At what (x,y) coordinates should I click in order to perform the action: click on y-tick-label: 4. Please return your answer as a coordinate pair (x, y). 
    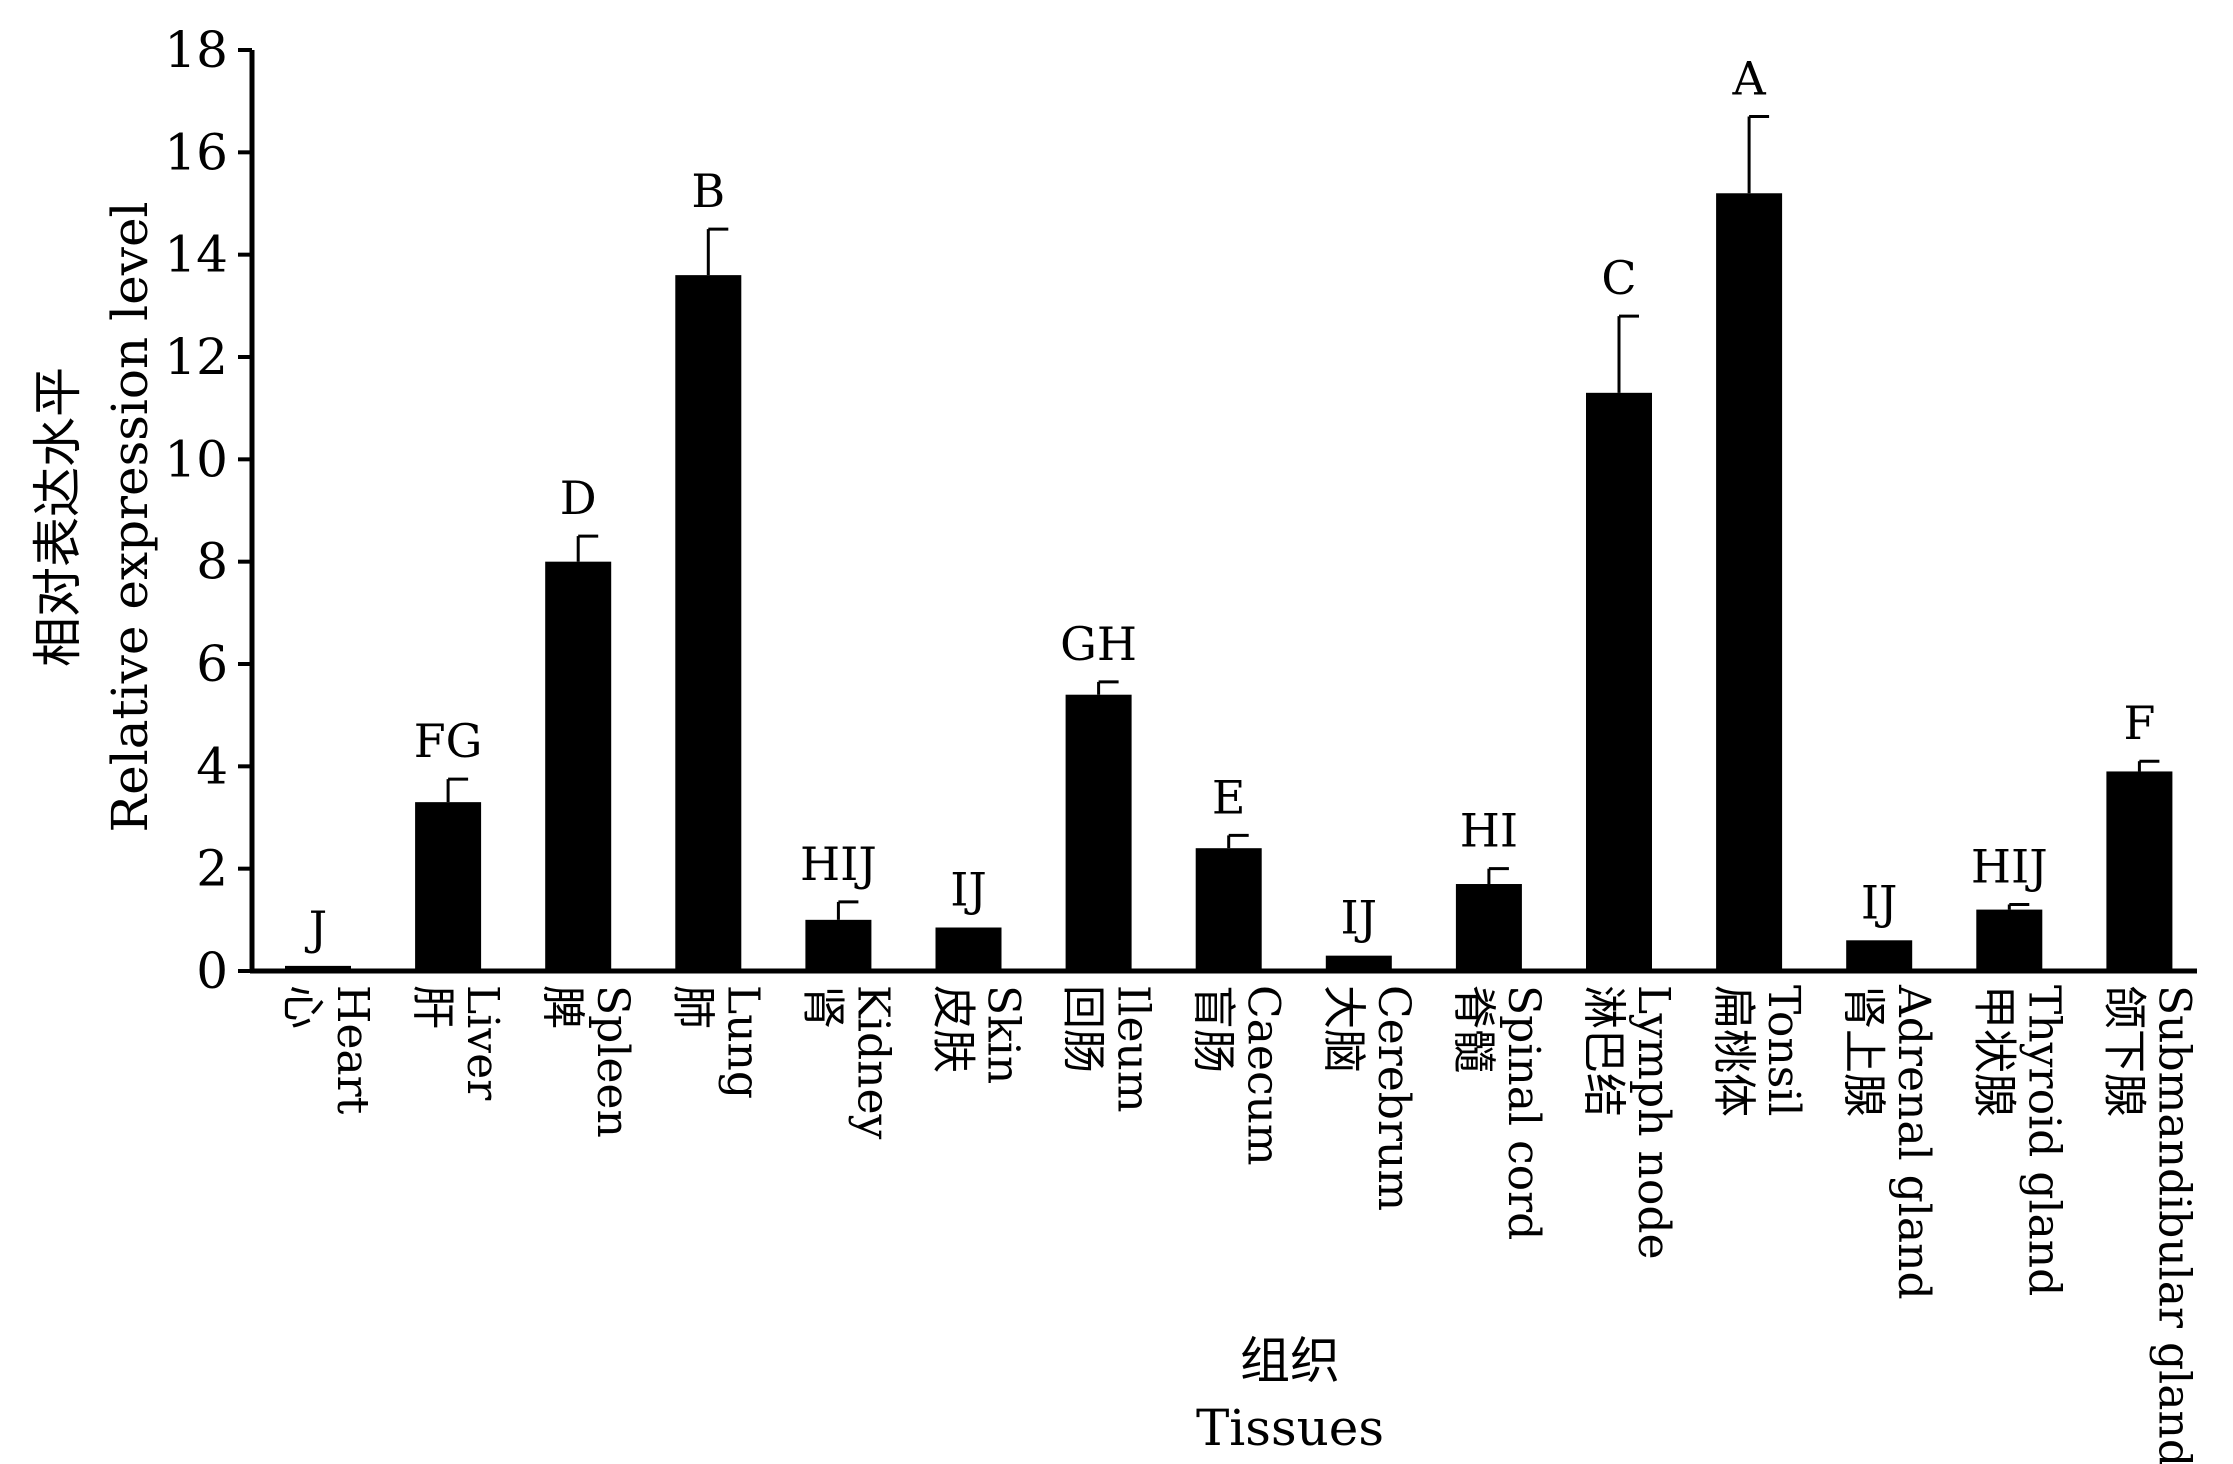
    Looking at the image, I should click on (212, 766).